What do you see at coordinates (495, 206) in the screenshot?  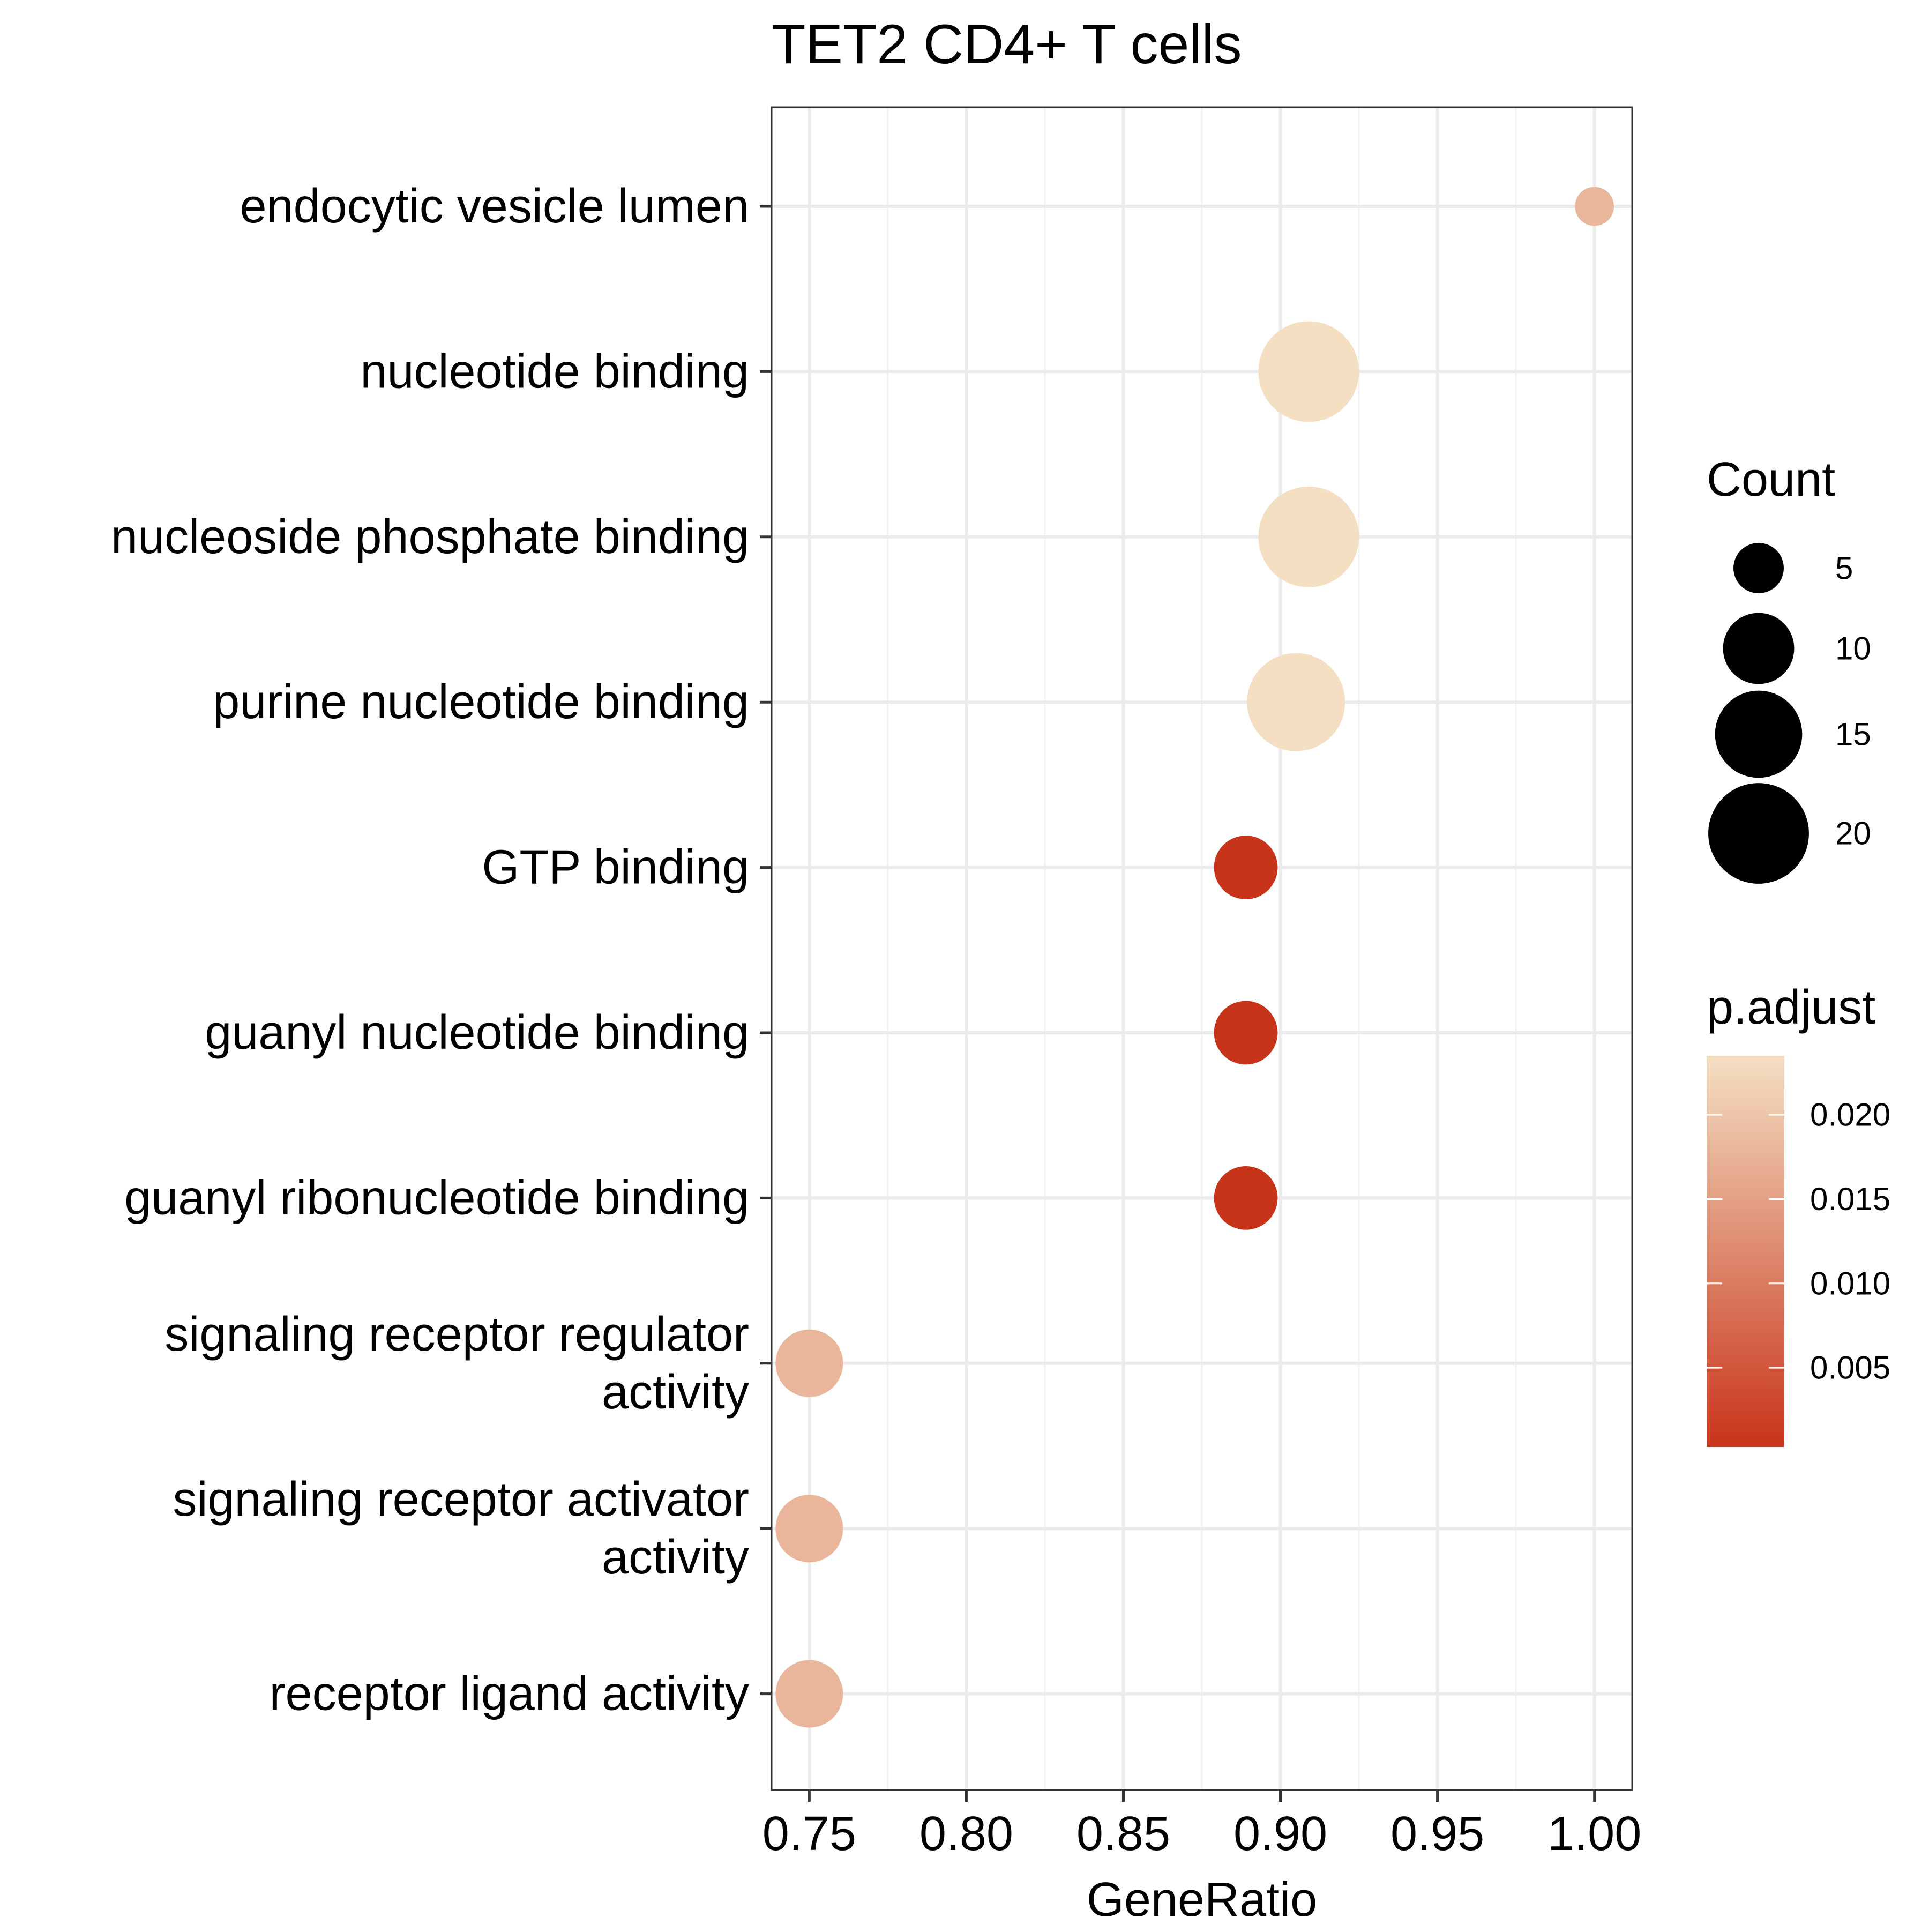 I see `y-tick-label: endocytic vesicle lumen` at bounding box center [495, 206].